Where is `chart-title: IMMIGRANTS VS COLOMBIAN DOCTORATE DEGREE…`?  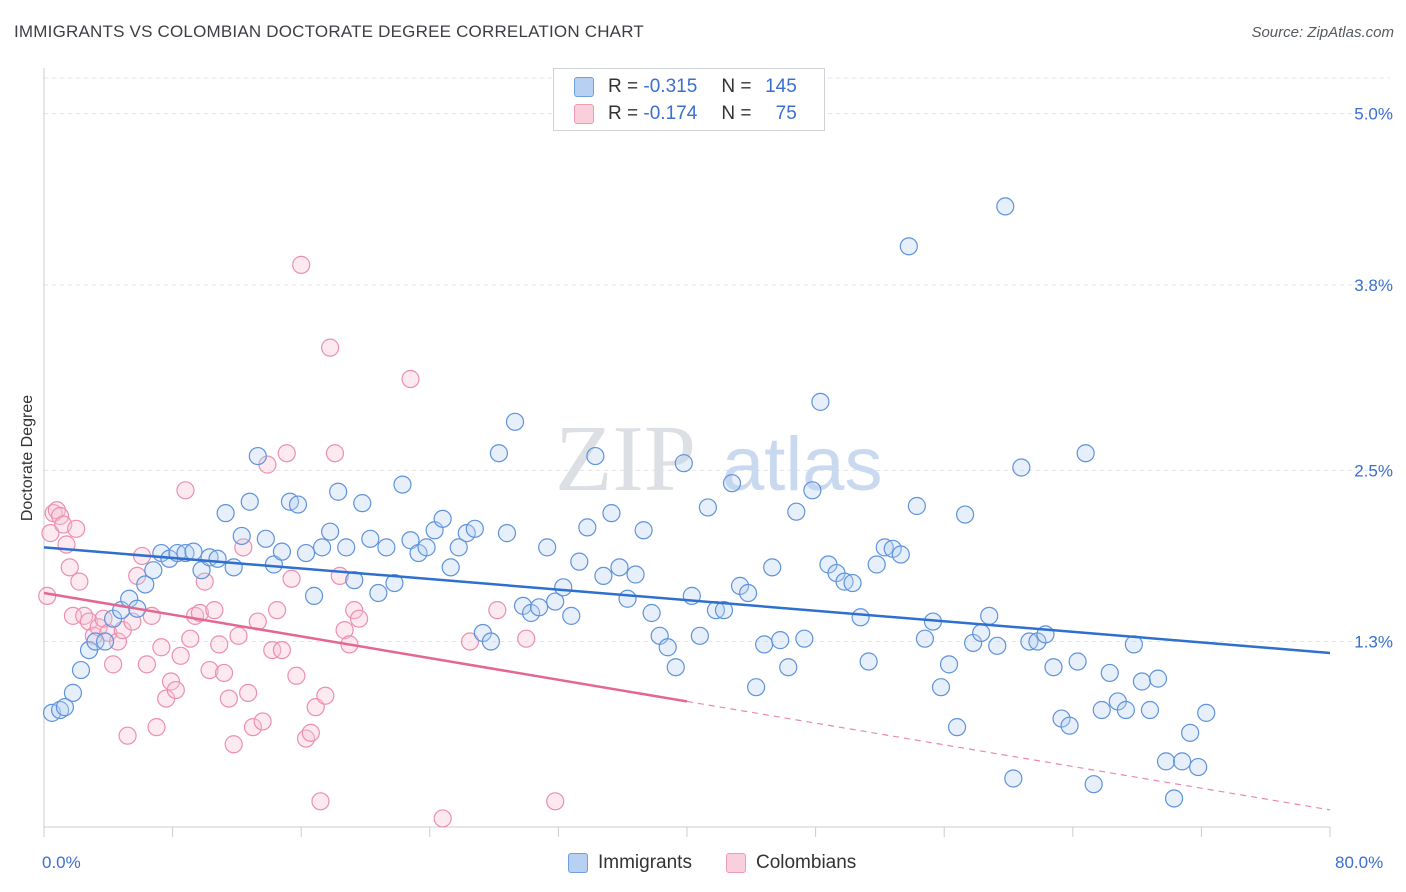 chart-title: IMMIGRANTS VS COLOMBIAN DOCTORATE DEGREE… is located at coordinates (329, 31).